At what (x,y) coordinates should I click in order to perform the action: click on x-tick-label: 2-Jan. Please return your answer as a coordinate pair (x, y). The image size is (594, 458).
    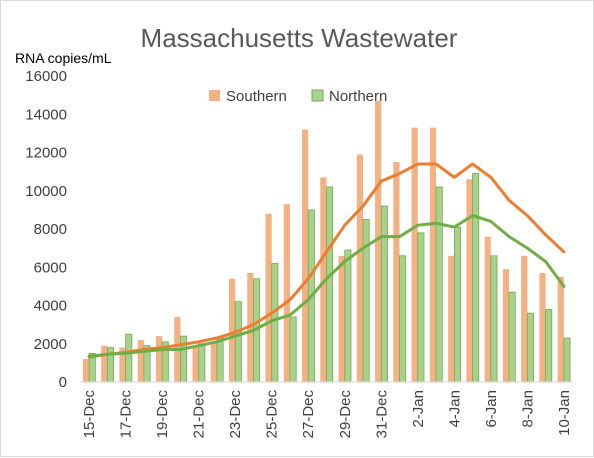
    Looking at the image, I should click on (418, 409).